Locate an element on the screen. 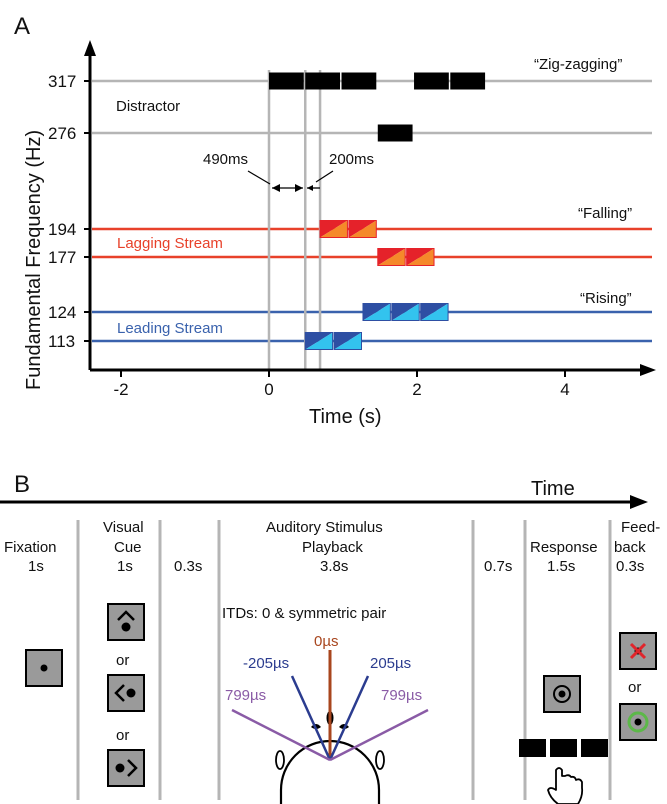 The width and height of the screenshot is (667, 804). itd-right799-label: 799µs is located at coordinates (401, 695).